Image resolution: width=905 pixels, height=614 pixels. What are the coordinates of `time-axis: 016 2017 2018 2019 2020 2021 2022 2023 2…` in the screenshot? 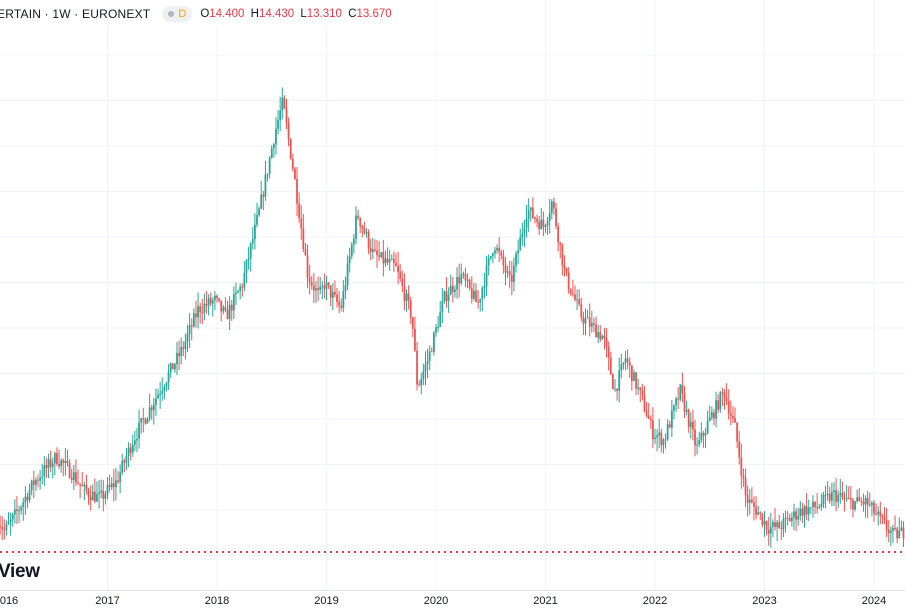 It's located at (452, 602).